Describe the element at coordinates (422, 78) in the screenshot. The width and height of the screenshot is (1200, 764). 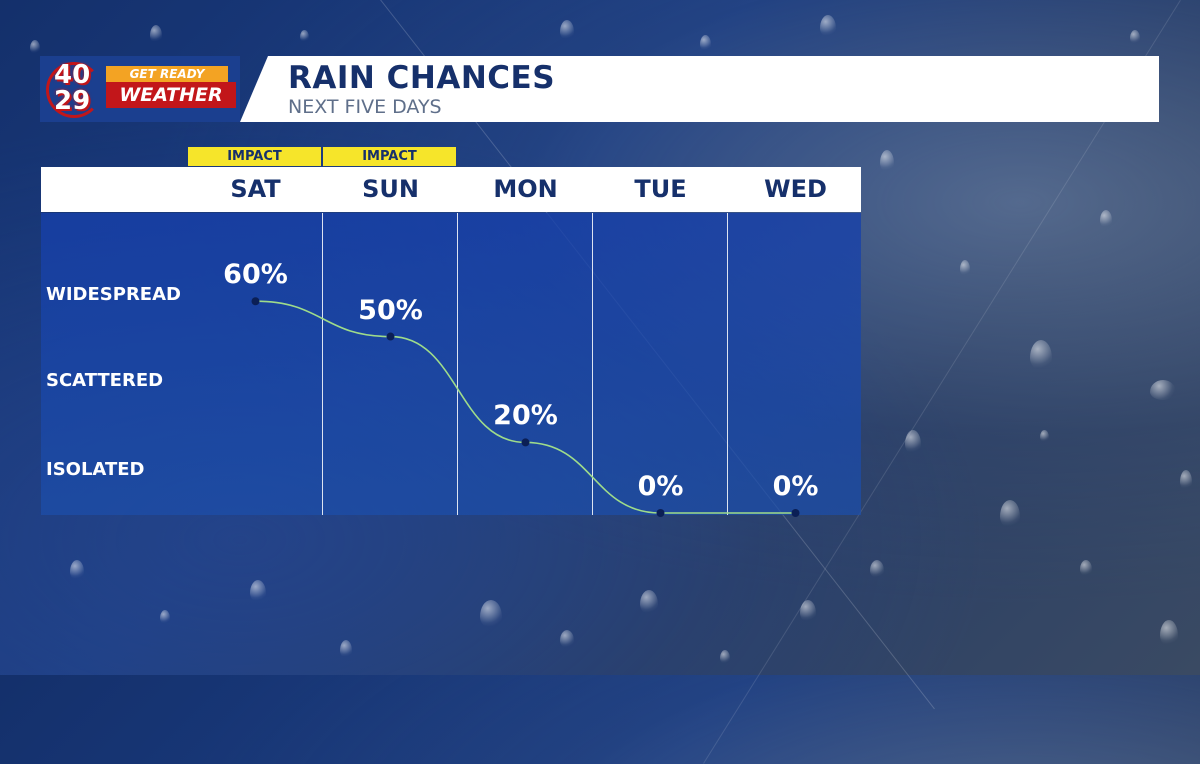
I see `page-title: RAIN CHANCES` at that location.